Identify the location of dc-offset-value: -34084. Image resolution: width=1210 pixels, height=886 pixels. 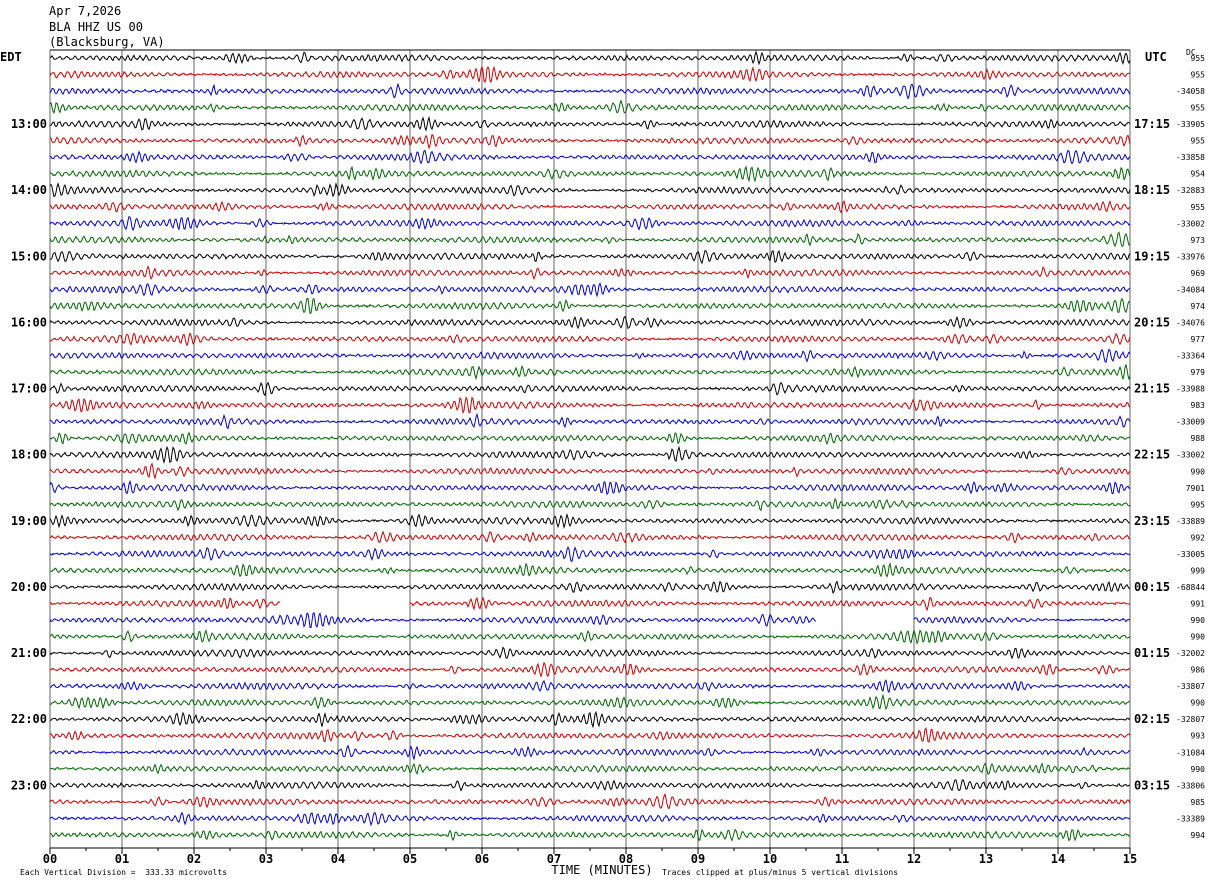
(1190, 289).